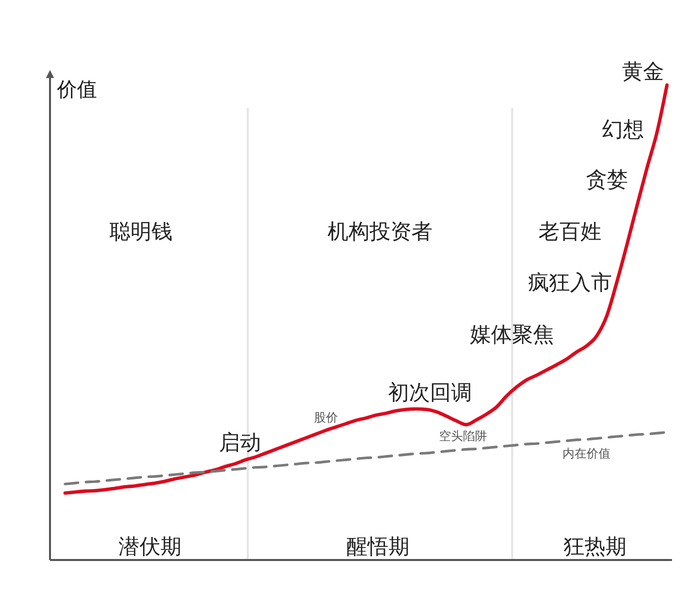 Image resolution: width=700 pixels, height=600 pixels. I want to click on annotation: 初次回调, so click(430, 393).